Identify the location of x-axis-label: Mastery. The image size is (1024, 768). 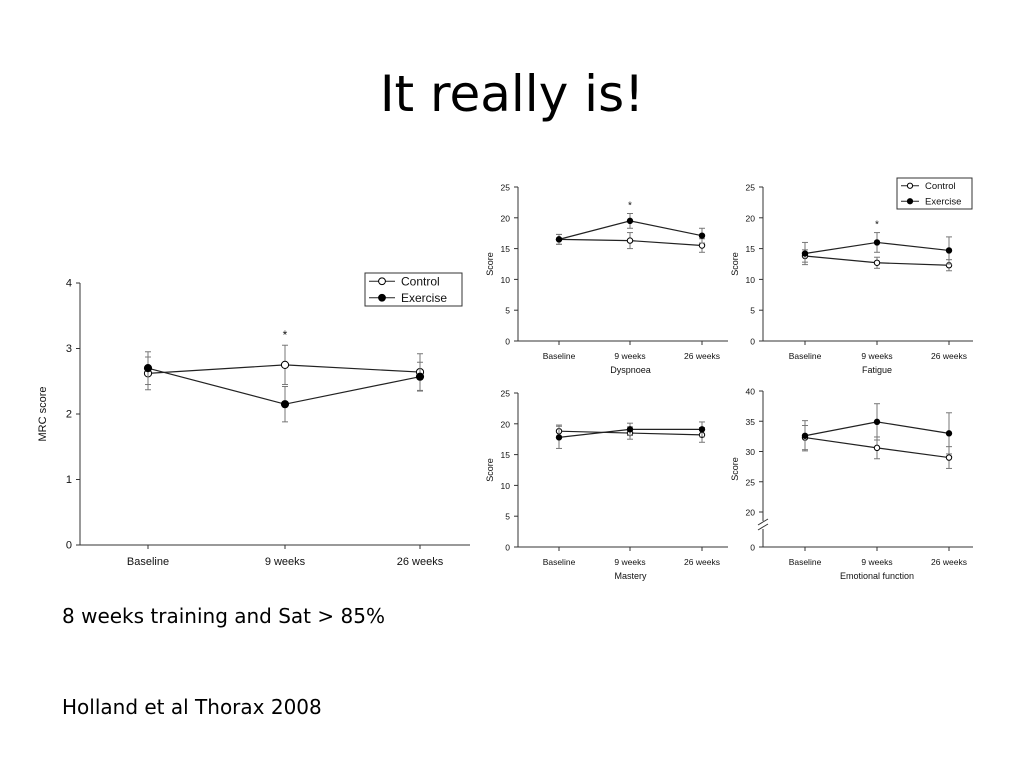
(630, 576).